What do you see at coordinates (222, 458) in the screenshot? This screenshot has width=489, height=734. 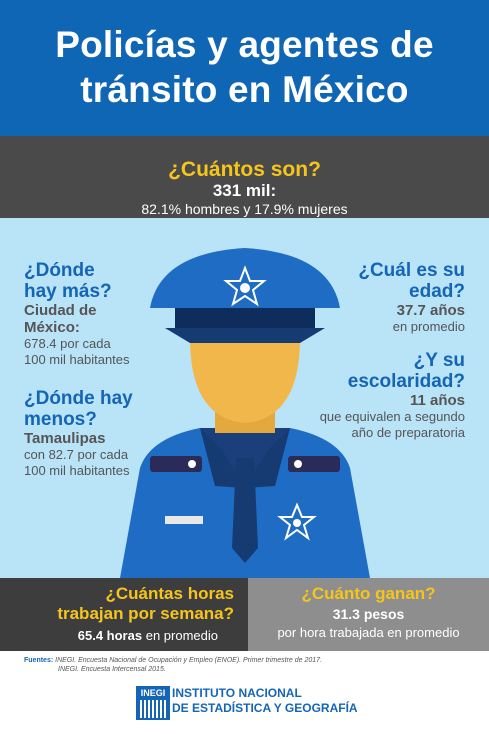 I see `collar-left` at bounding box center [222, 458].